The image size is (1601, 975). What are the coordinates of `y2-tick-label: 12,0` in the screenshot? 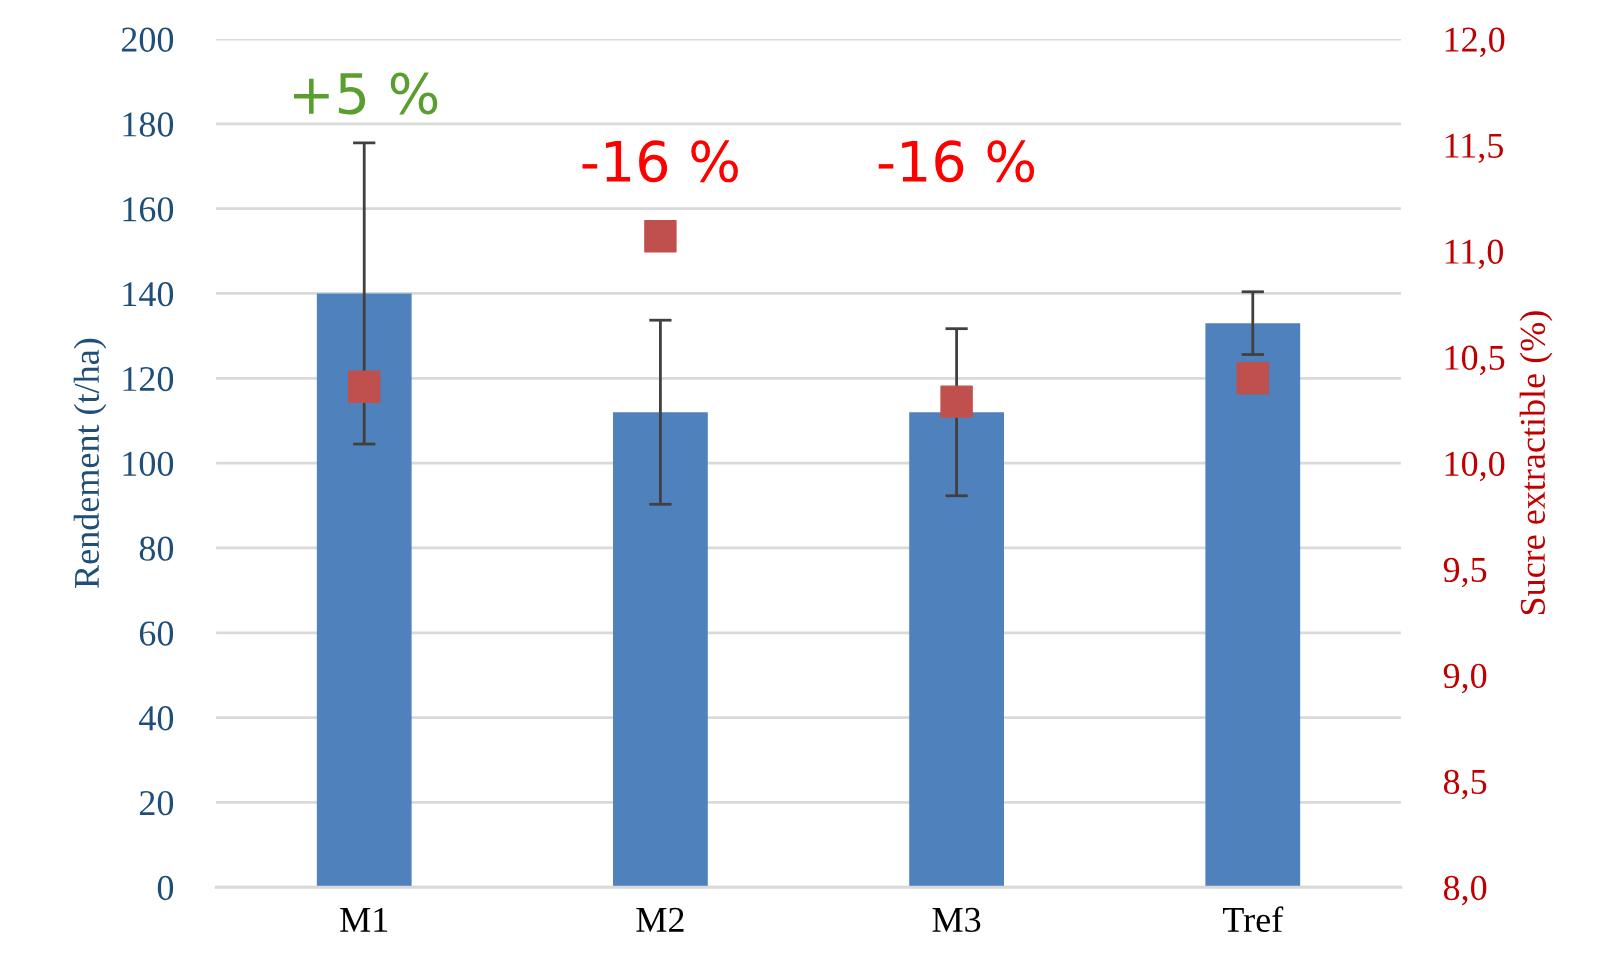 It's located at (1475, 42).